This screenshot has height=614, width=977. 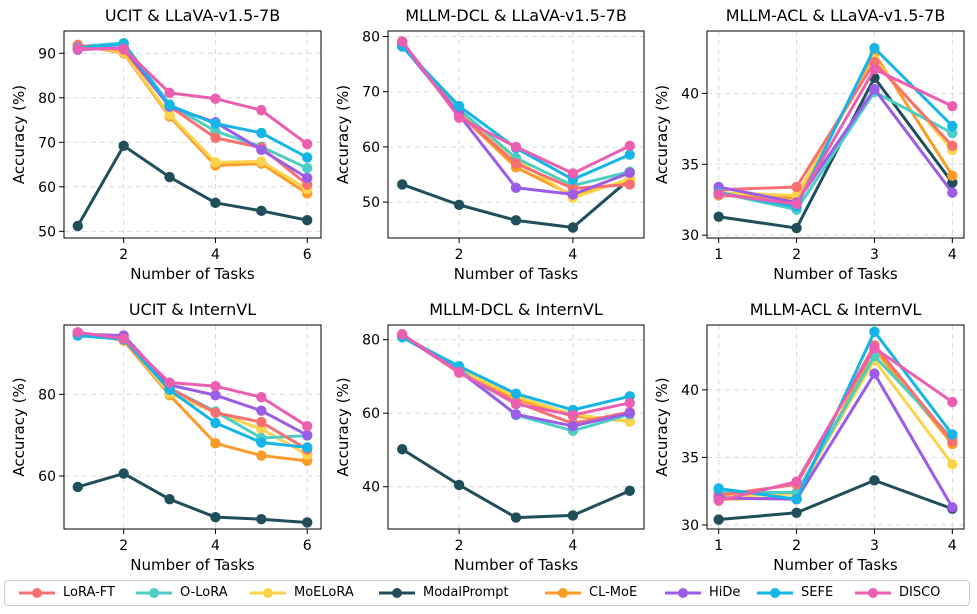 I want to click on chart-title: UCIT & LLaVA-v1.5-7B, so click(x=192, y=15).